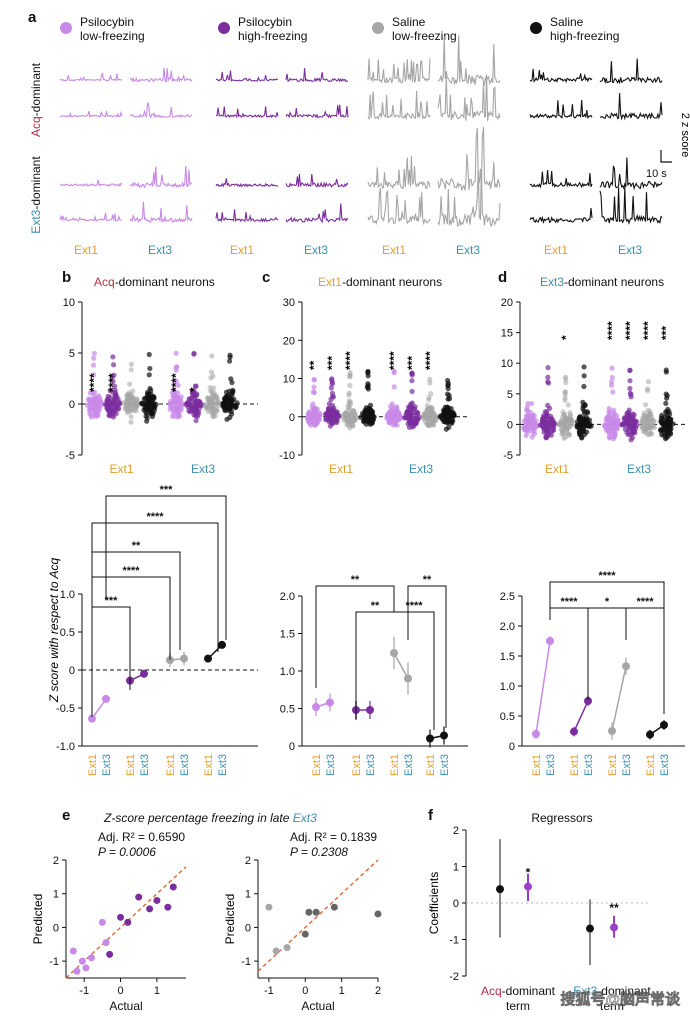  Describe the element at coordinates (543, 687) in the screenshot. I see `mean-link` at that location.